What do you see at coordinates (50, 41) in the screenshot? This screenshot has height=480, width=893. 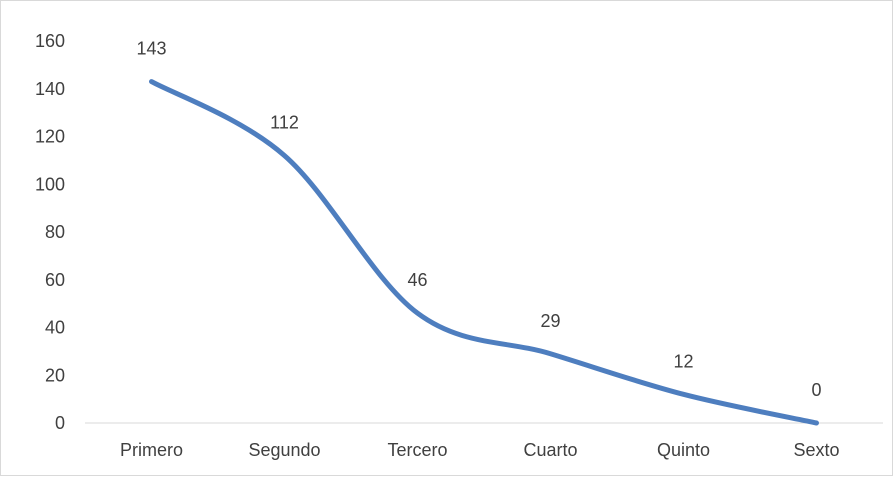 I see `y-tick-label: 160` at bounding box center [50, 41].